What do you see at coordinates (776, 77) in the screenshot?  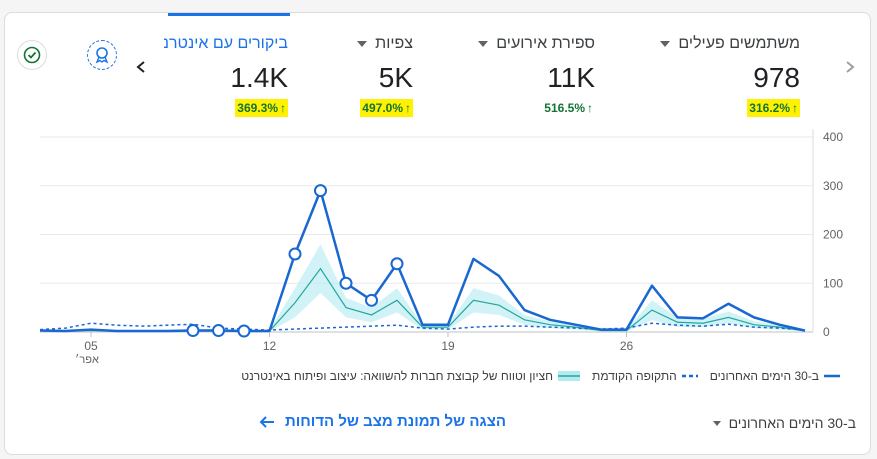 I see `metric-value: 978` at bounding box center [776, 77].